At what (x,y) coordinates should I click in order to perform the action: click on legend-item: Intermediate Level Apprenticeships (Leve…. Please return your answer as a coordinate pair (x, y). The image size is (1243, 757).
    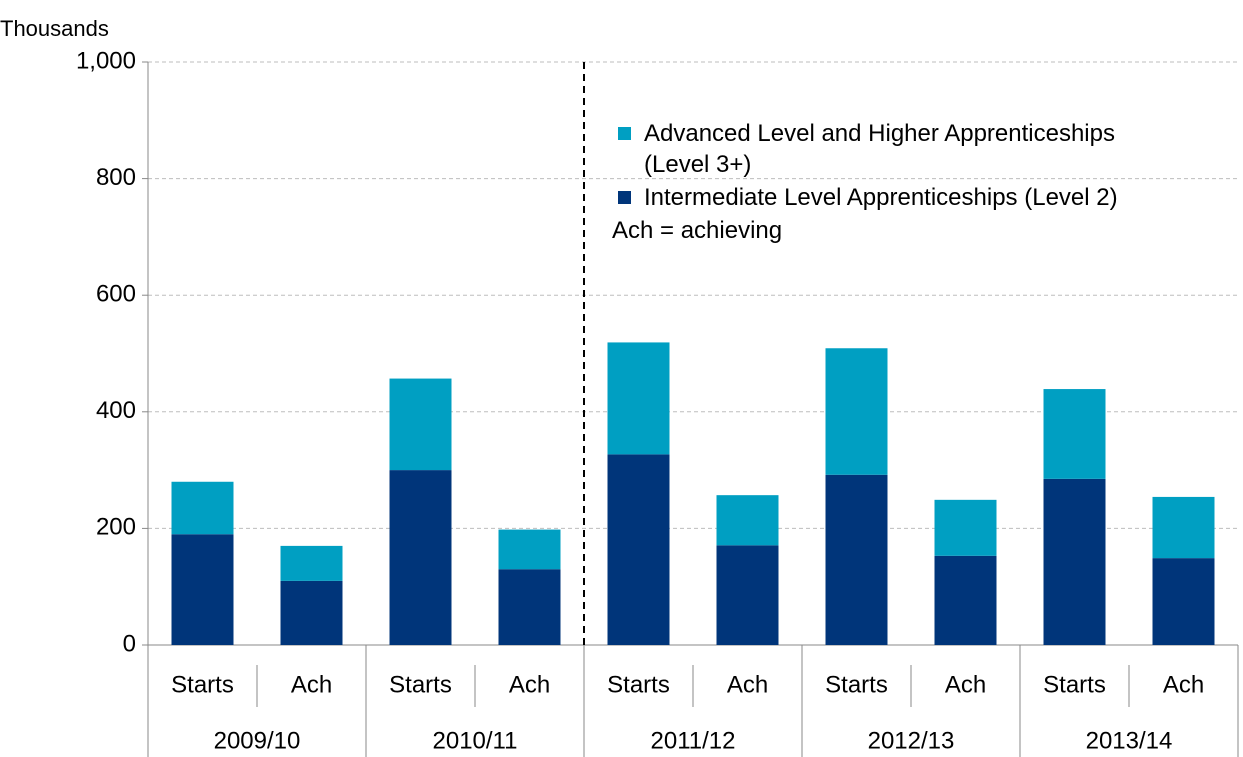
    Looking at the image, I should click on (883, 197).